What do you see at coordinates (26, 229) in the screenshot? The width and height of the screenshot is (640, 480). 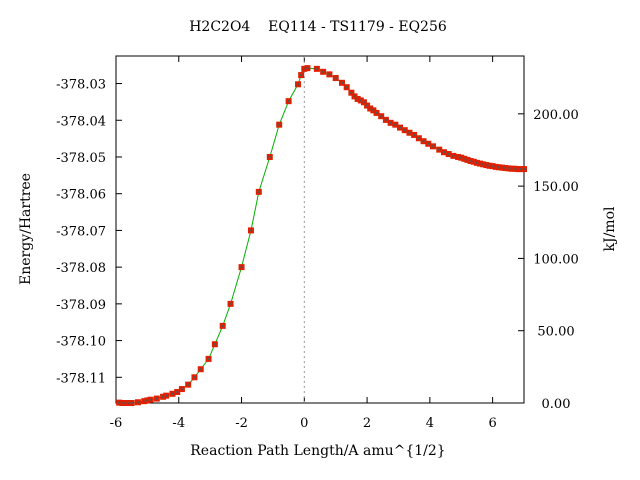 I see `y-axis-label: Energy/Hartree` at bounding box center [26, 229].